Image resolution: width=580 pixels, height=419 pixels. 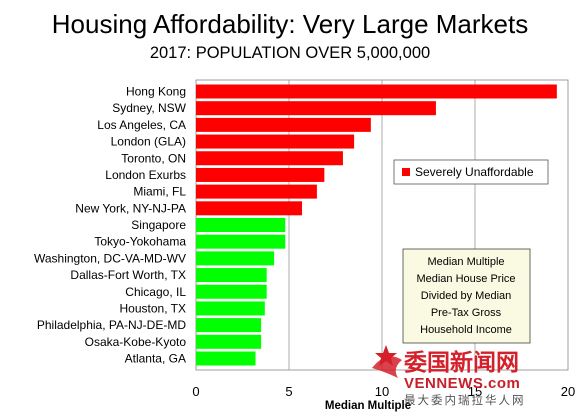 What do you see at coordinates (141, 125) in the screenshot?
I see `category-label: Los Angeles, CA` at bounding box center [141, 125].